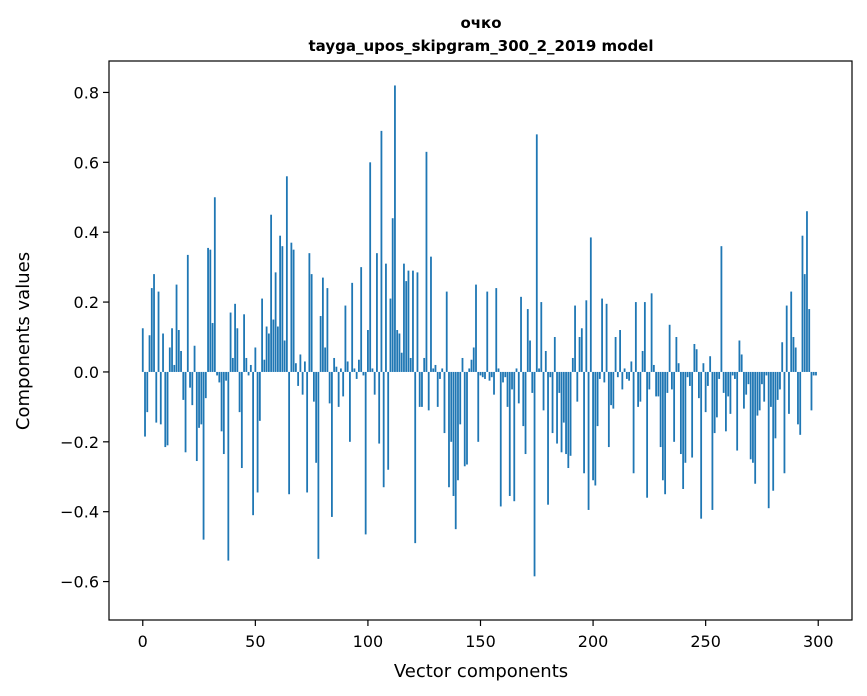  I want to click on x-tick-label: 250, so click(705, 641).